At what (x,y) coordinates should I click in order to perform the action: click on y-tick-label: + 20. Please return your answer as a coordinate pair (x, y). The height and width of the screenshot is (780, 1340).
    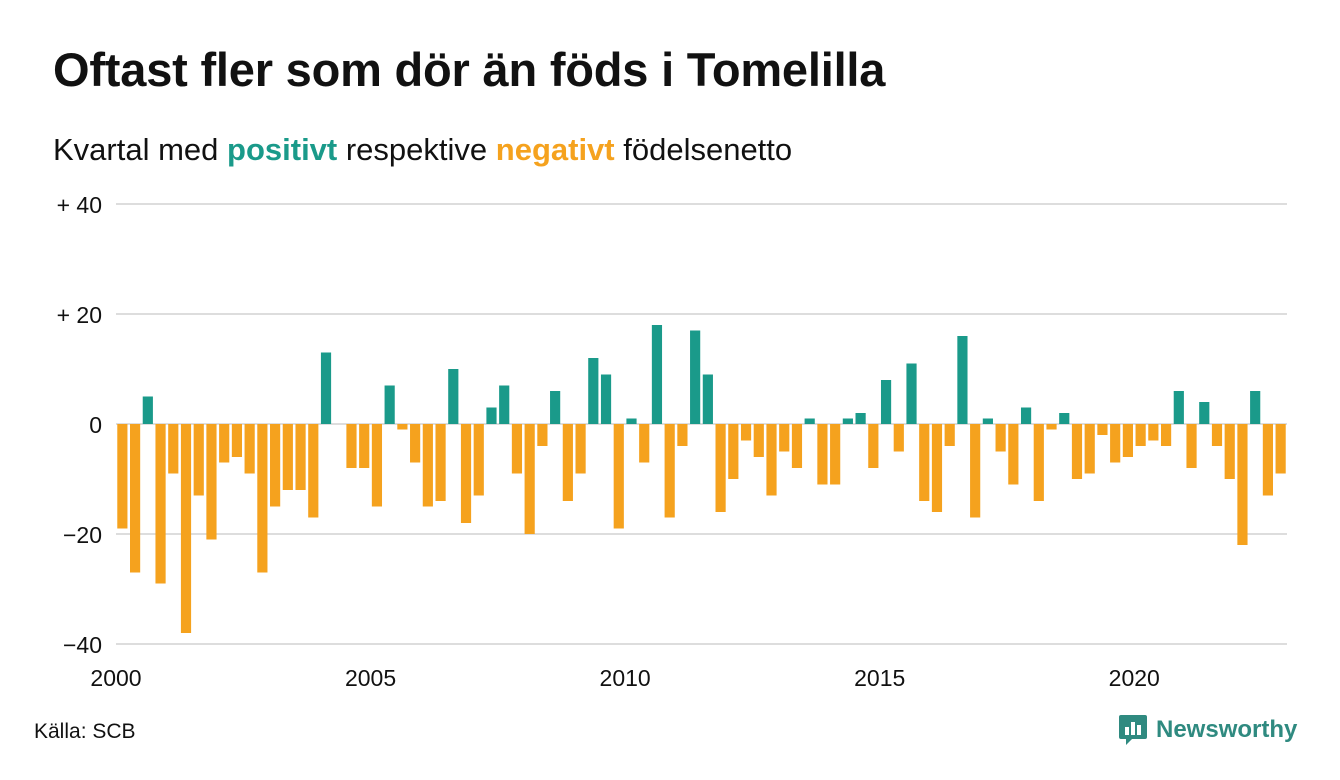
    Looking at the image, I should click on (79, 315).